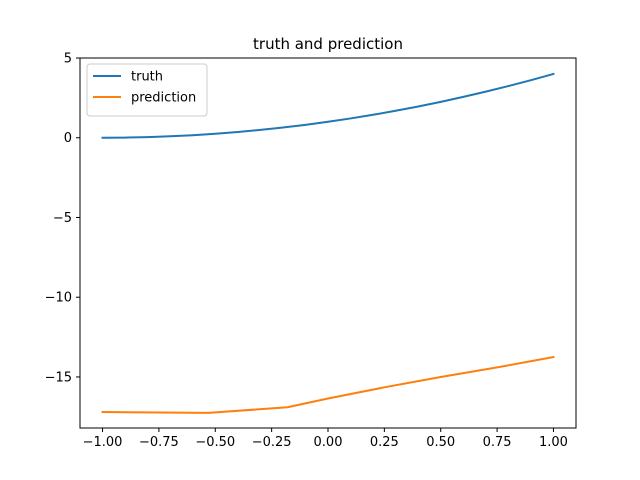 Image resolution: width=640 pixels, height=480 pixels. I want to click on legend-label-truth: truth, so click(147, 77).